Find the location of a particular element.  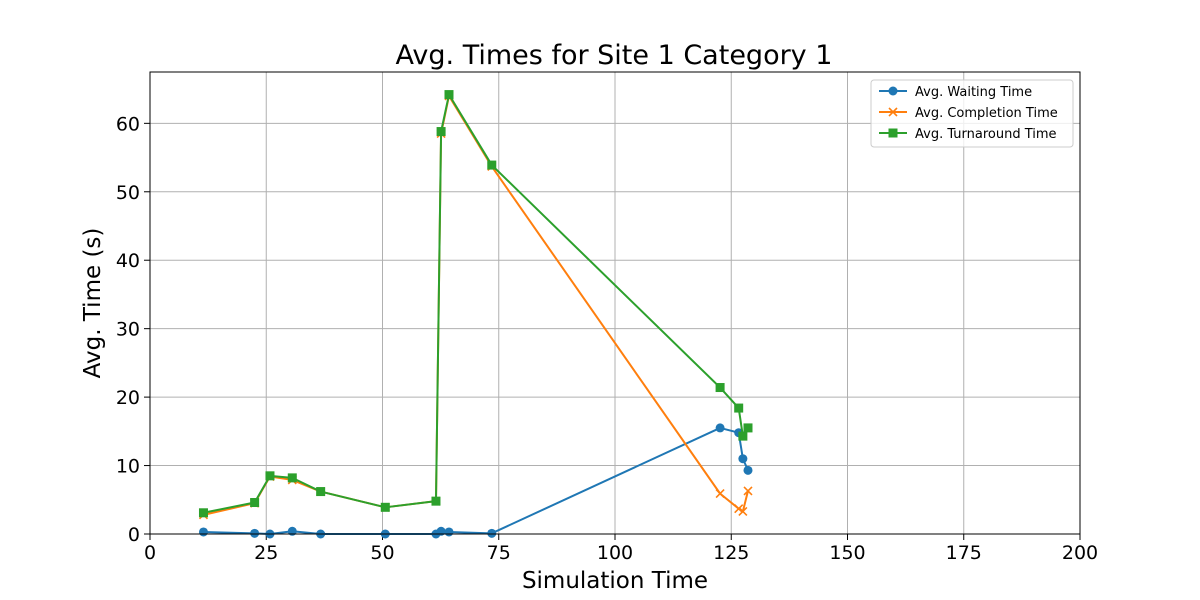

x-tick-label: 75 is located at coordinates (499, 553).